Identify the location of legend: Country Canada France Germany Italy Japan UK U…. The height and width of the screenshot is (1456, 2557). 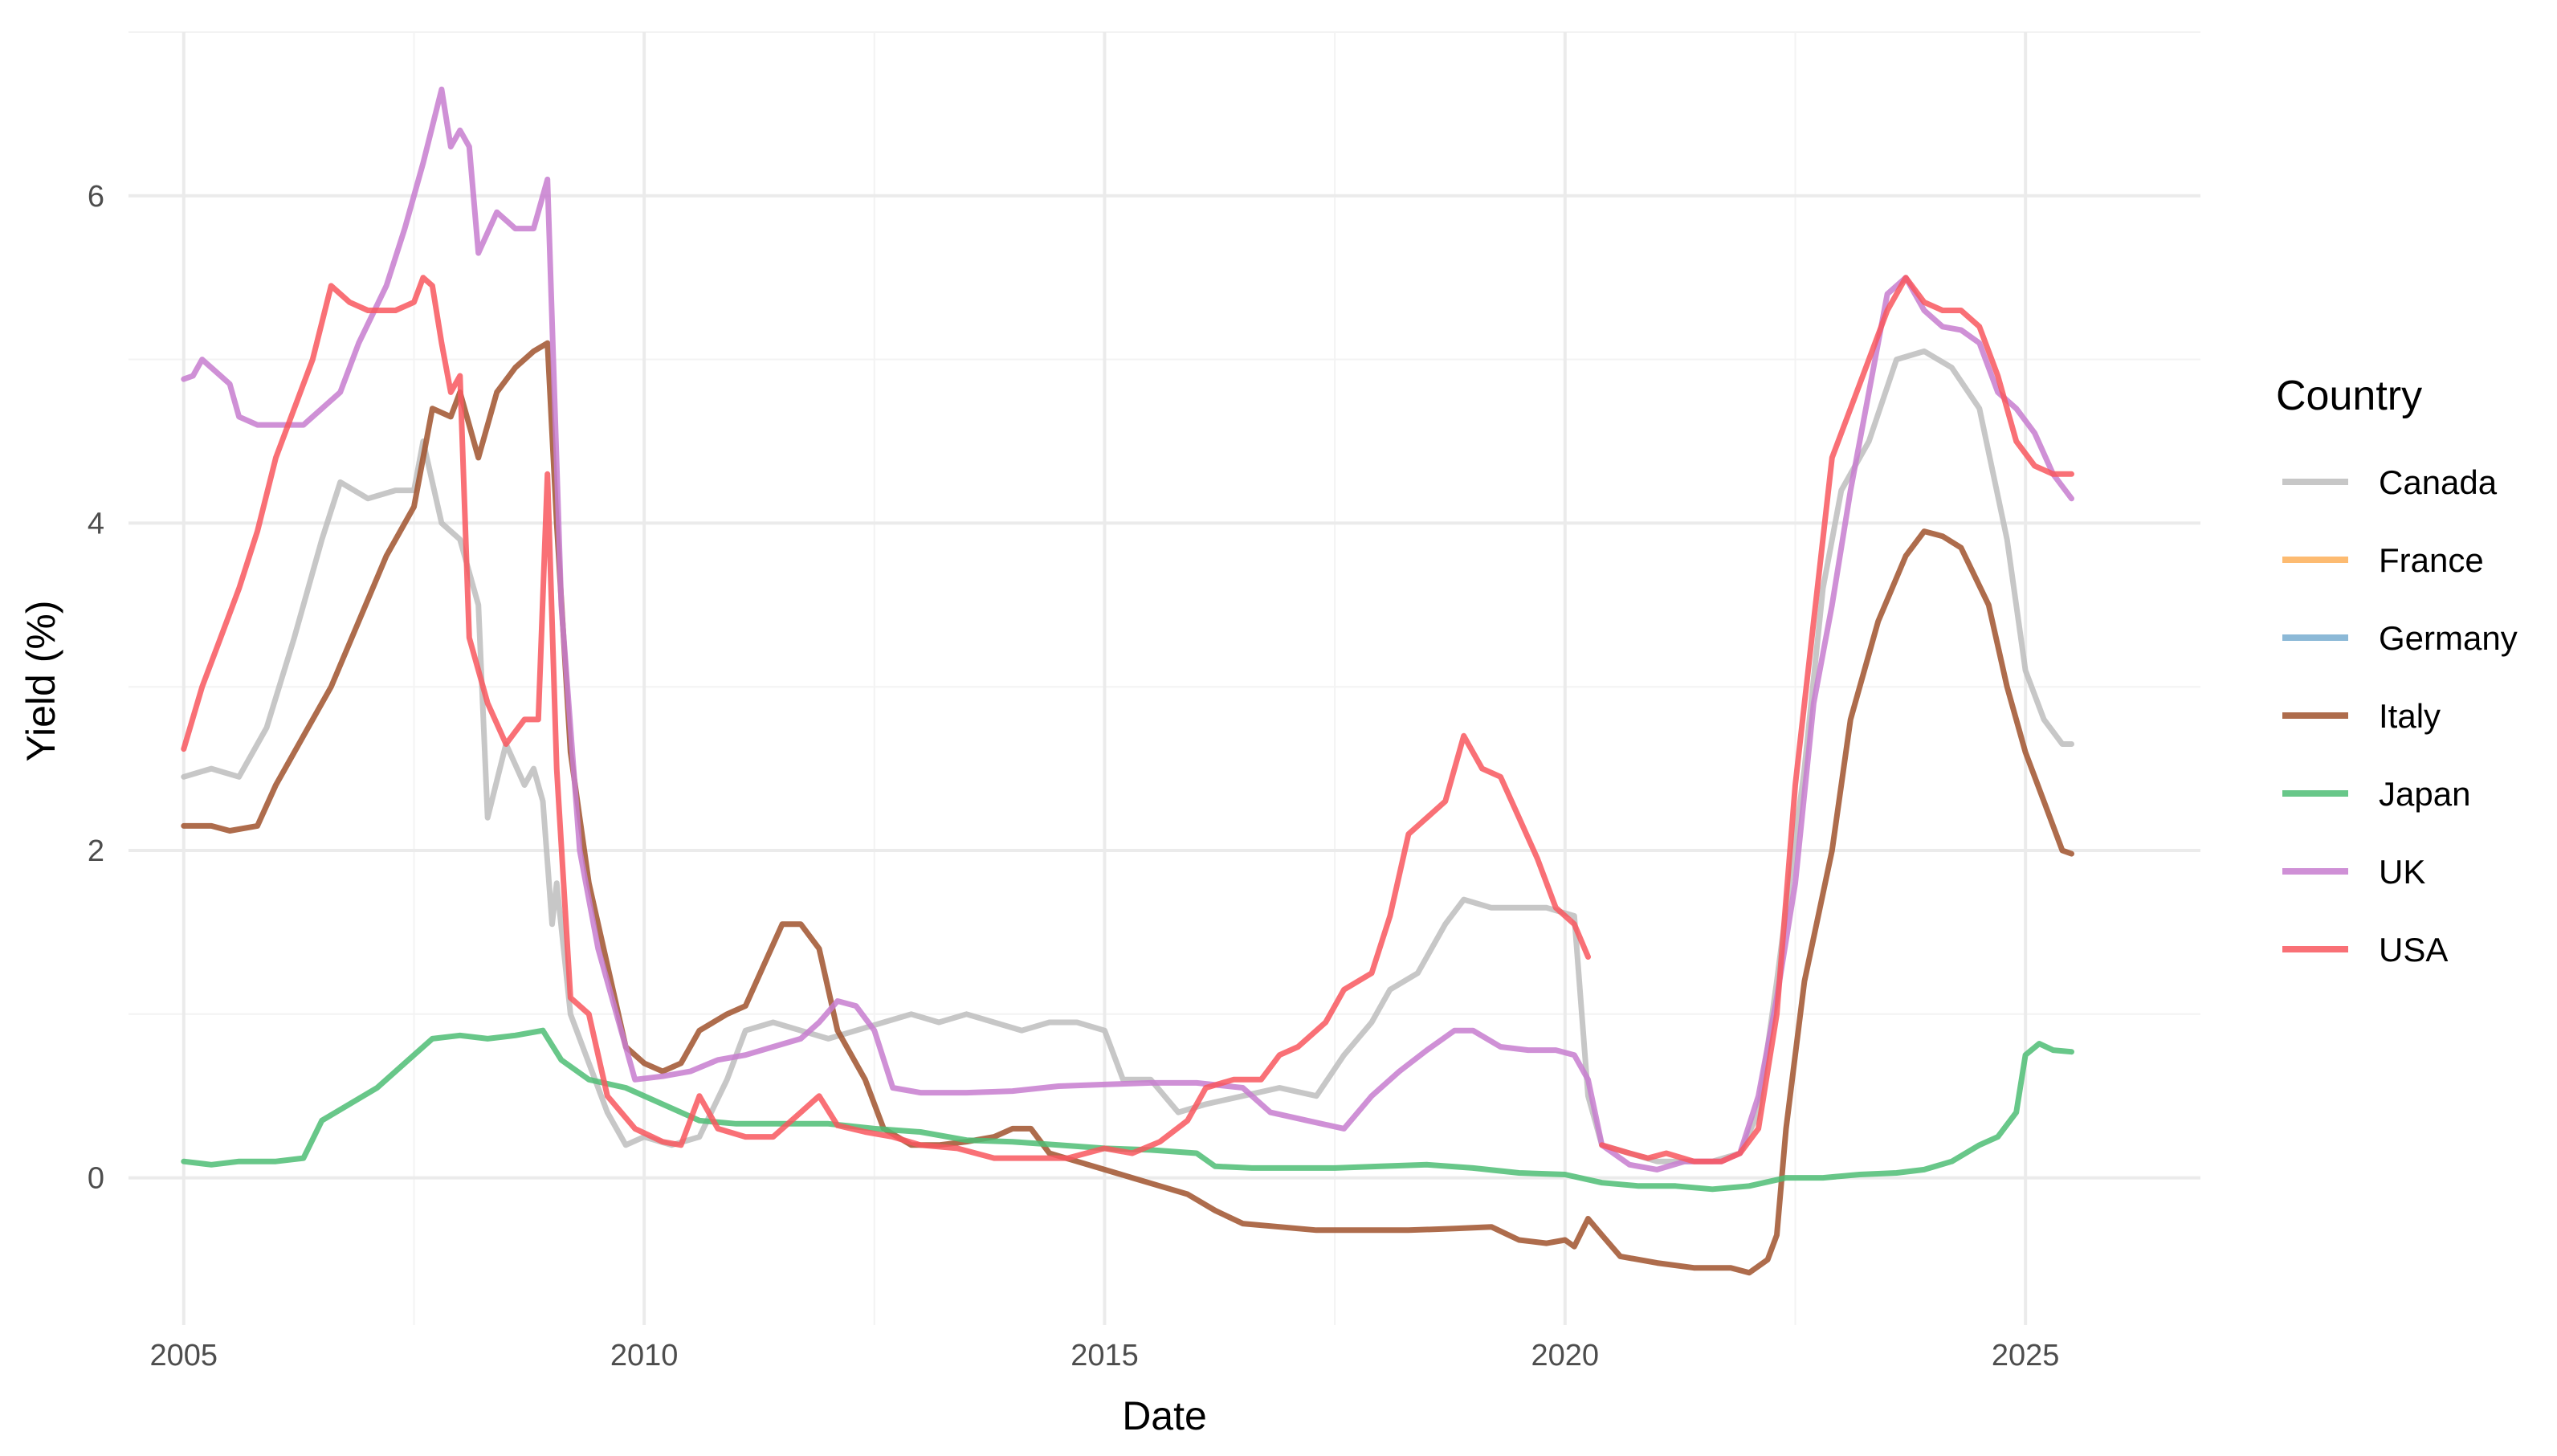
(2397, 671).